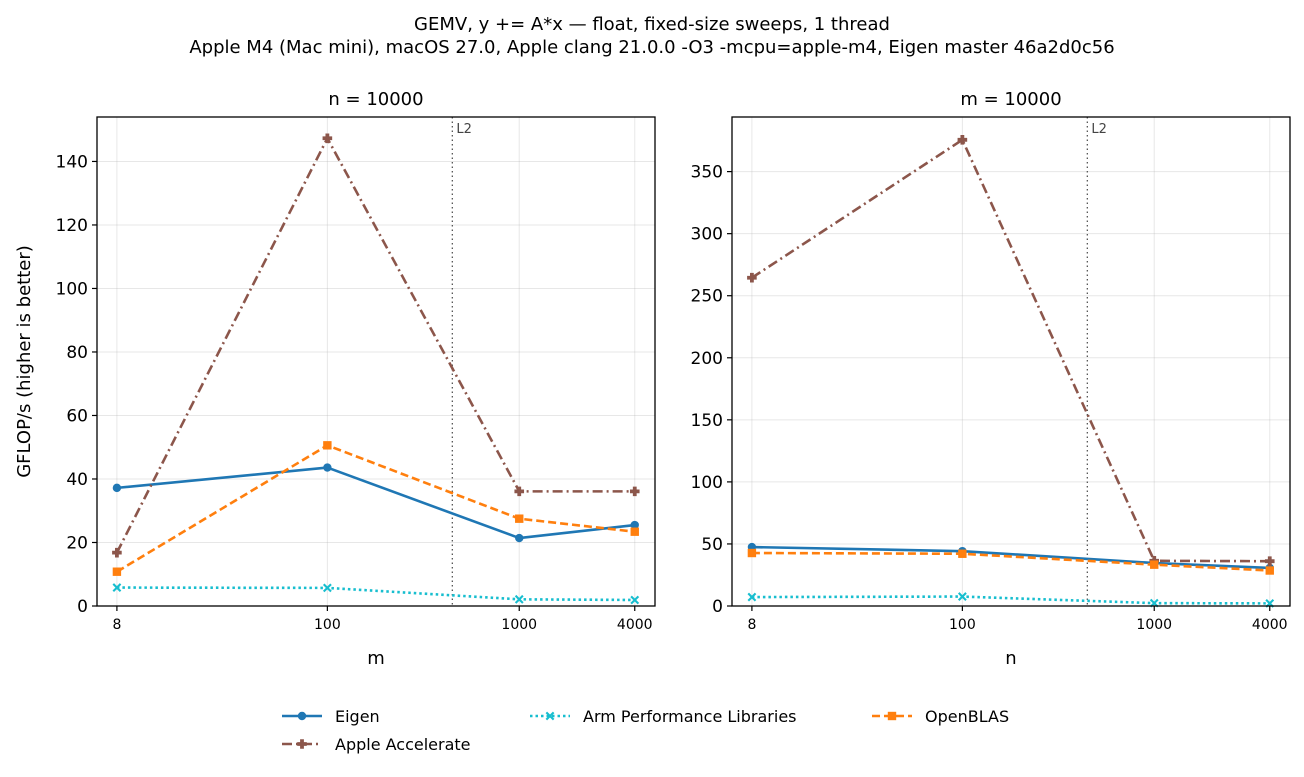  I want to click on legend-entry-eigen: Eigen, so click(331, 716).